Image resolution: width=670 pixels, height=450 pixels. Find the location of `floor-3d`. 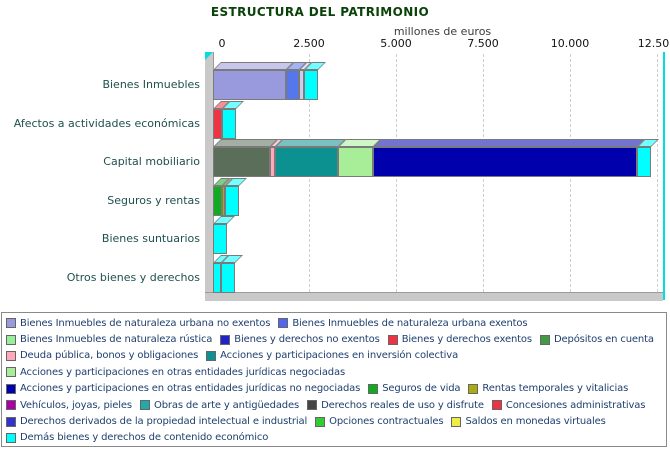

floor-3d is located at coordinates (434, 296).